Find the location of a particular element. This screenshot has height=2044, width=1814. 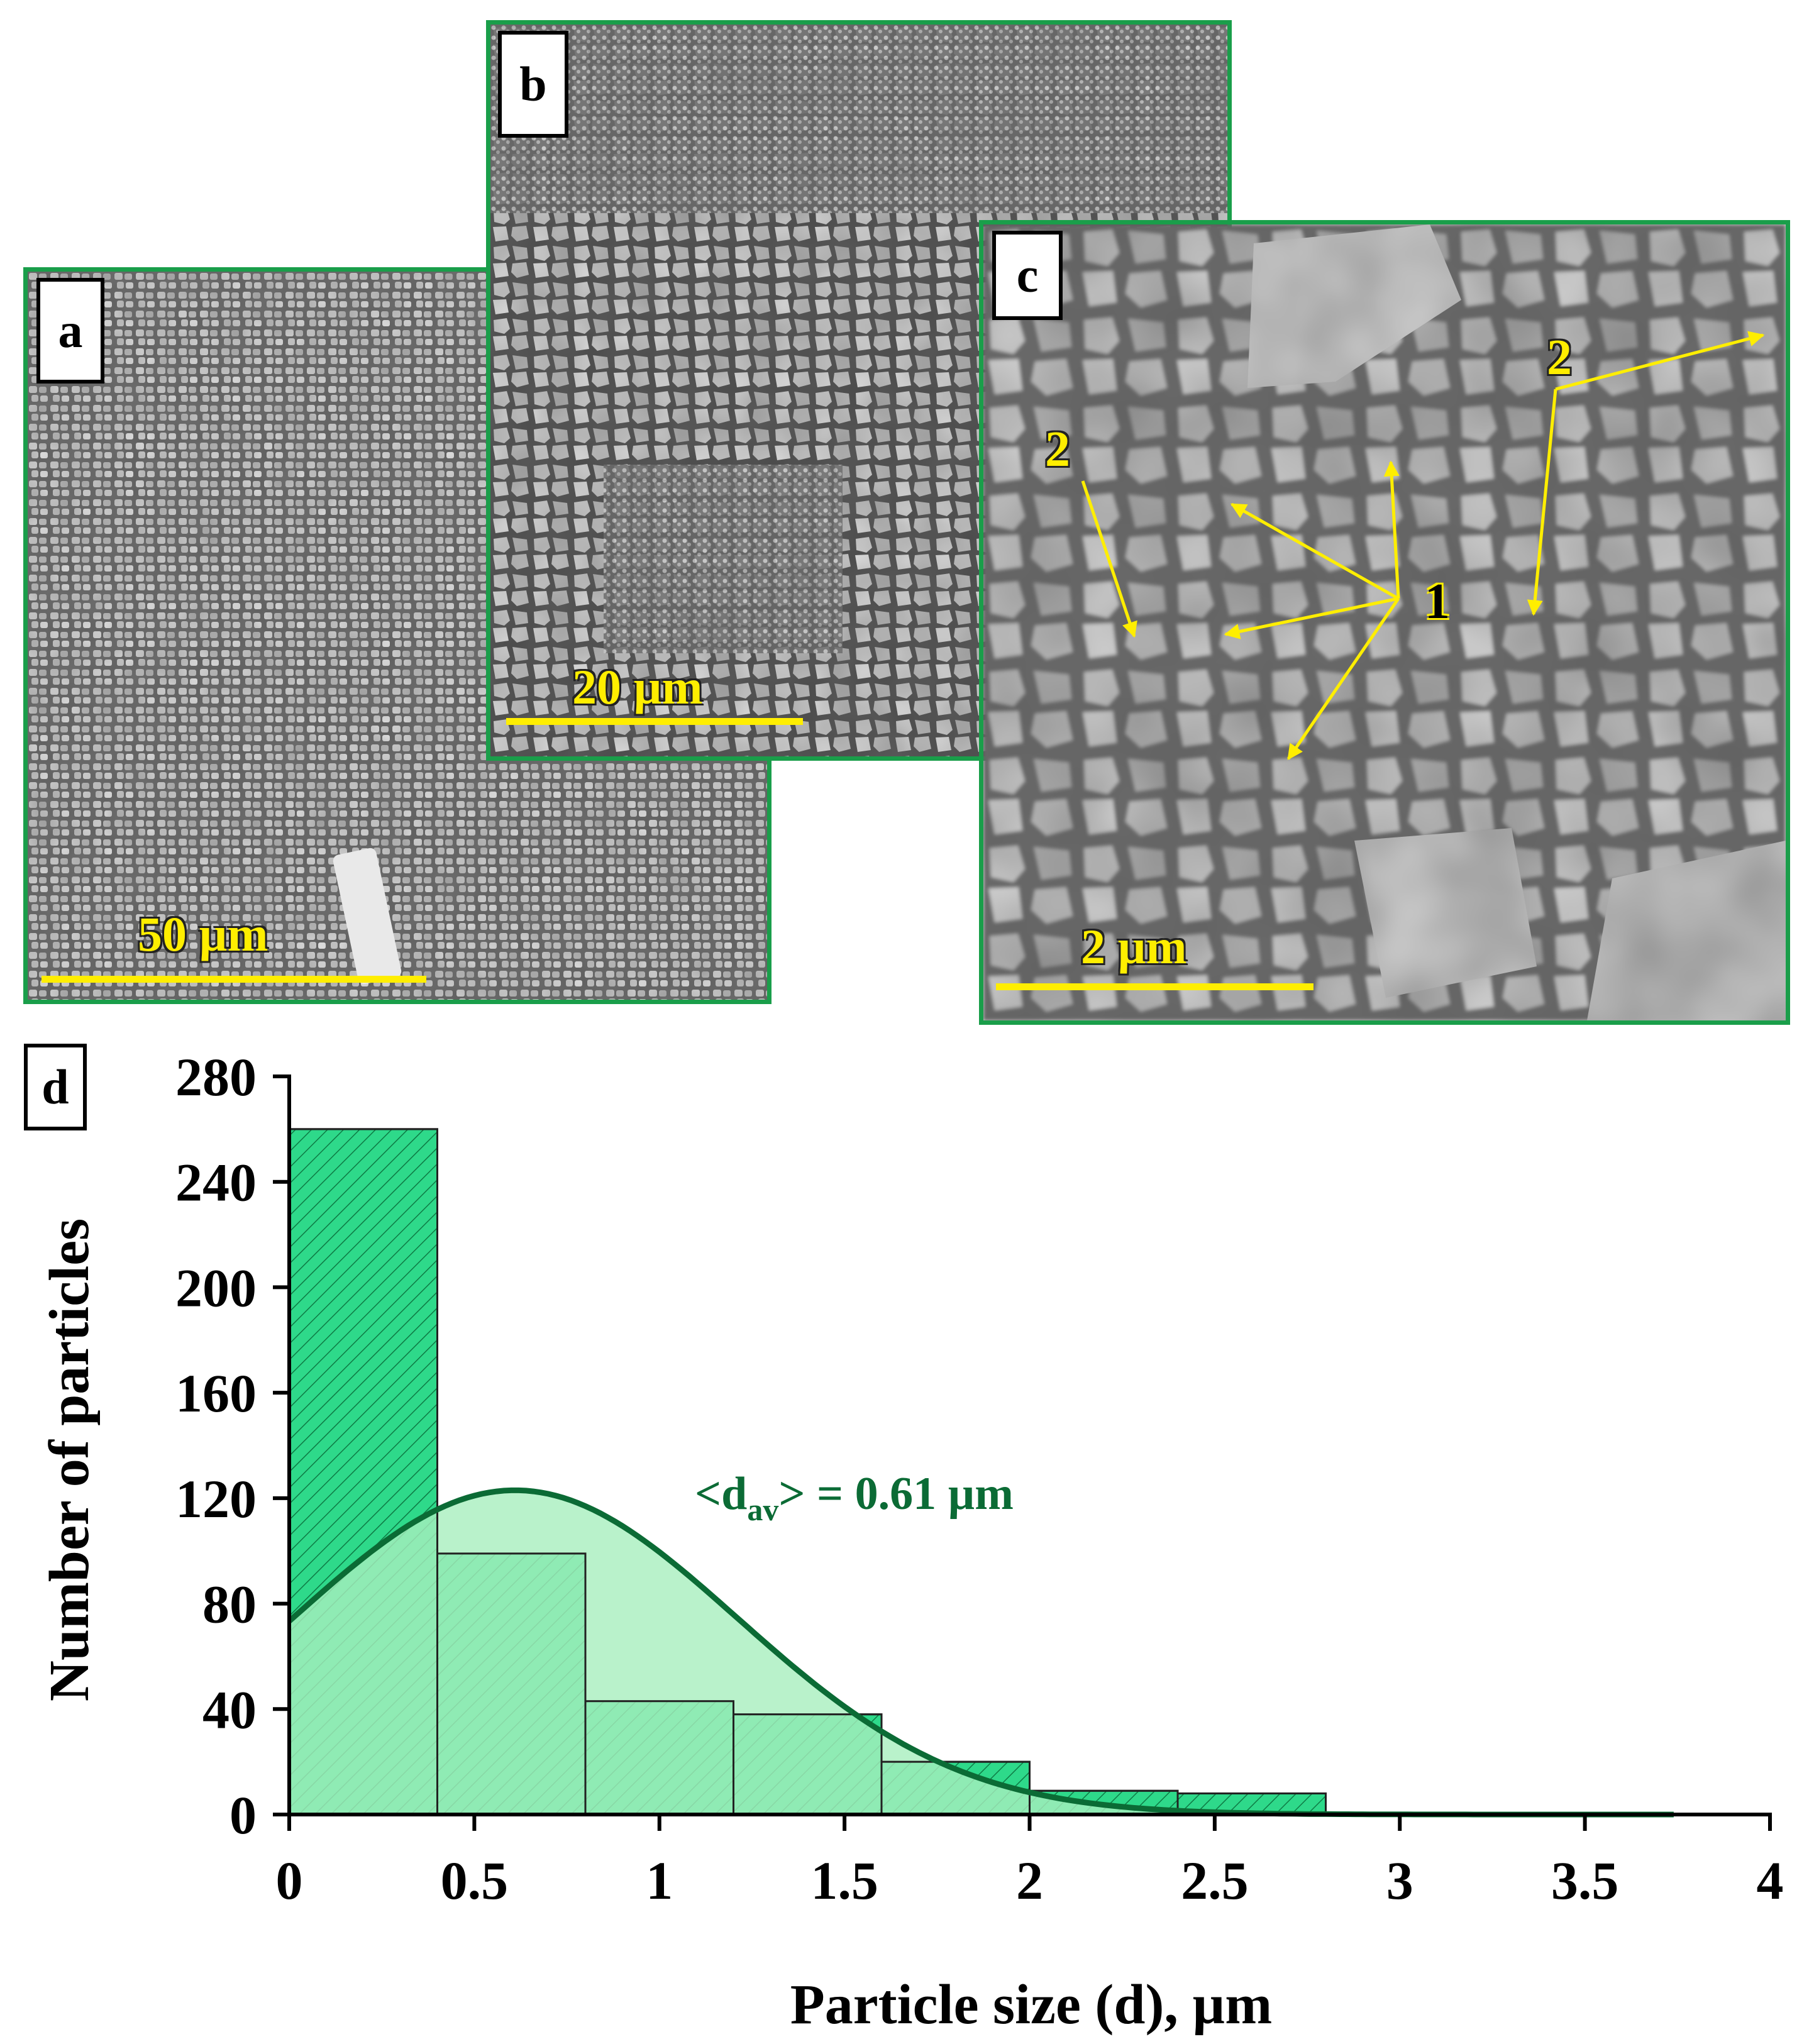

fit-annotation-prefix: <d is located at coordinates (721, 1494).